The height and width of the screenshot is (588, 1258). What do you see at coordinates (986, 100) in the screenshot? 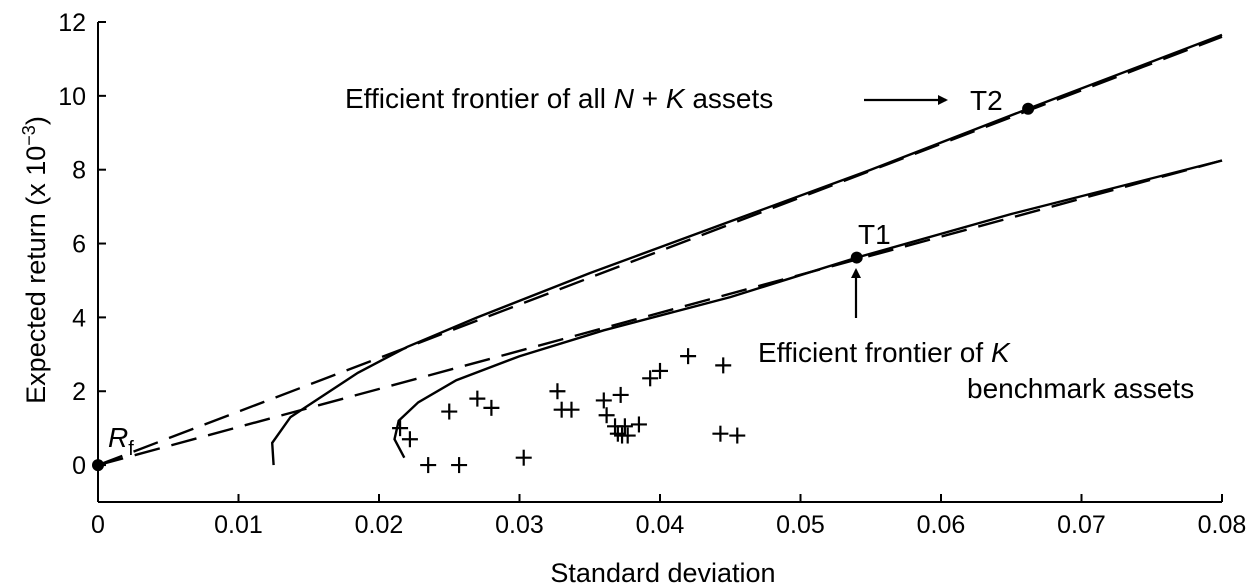
I see `t2-label: T2` at bounding box center [986, 100].